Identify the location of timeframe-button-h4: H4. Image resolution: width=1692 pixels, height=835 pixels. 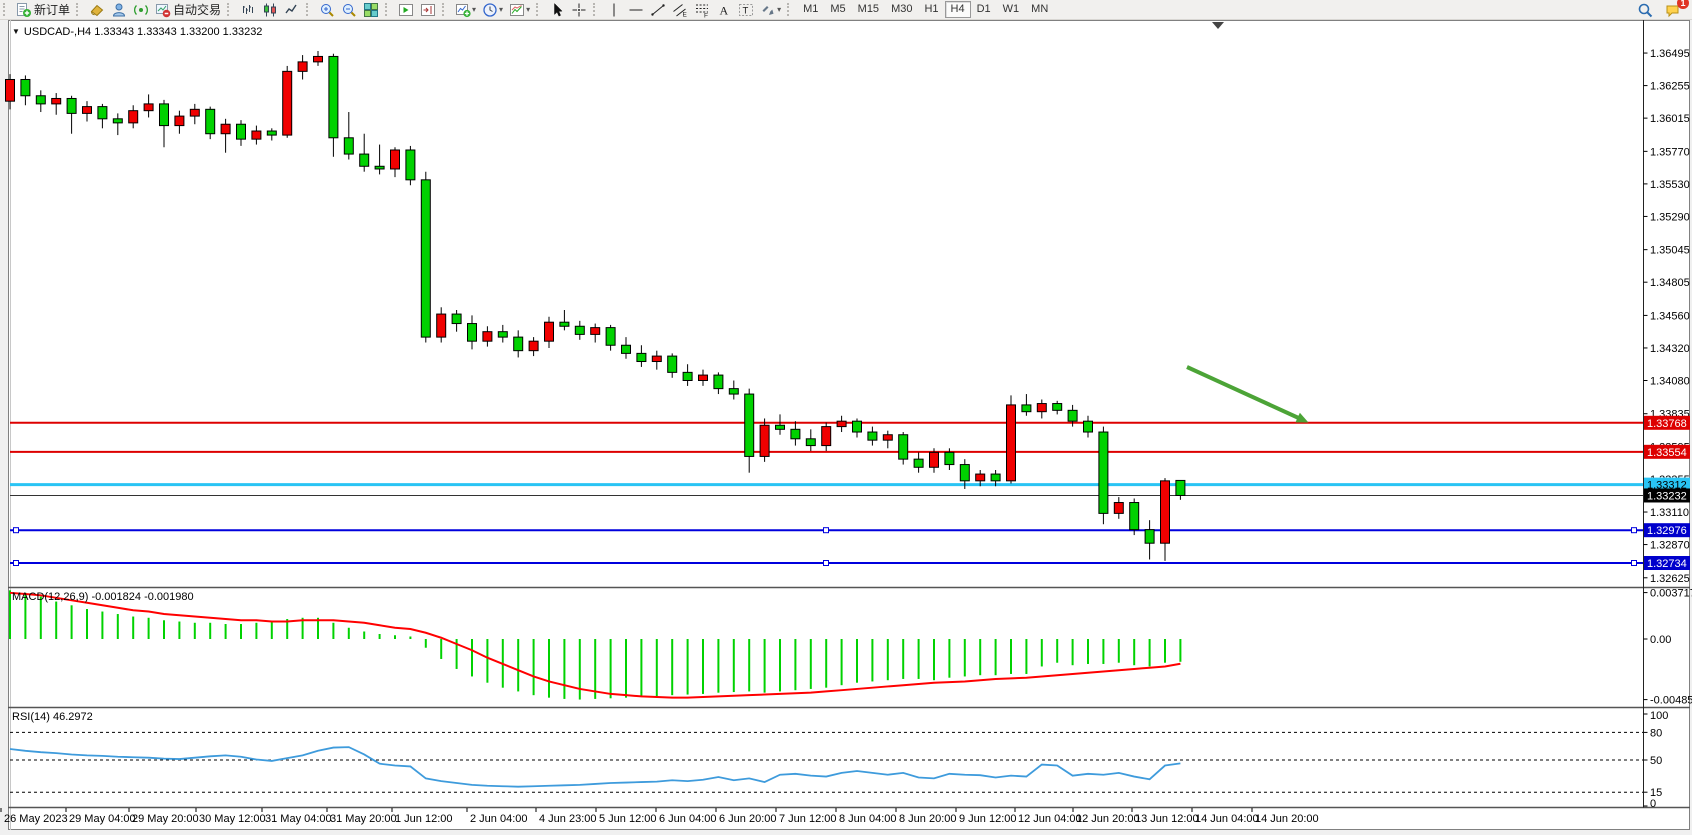
(957, 9).